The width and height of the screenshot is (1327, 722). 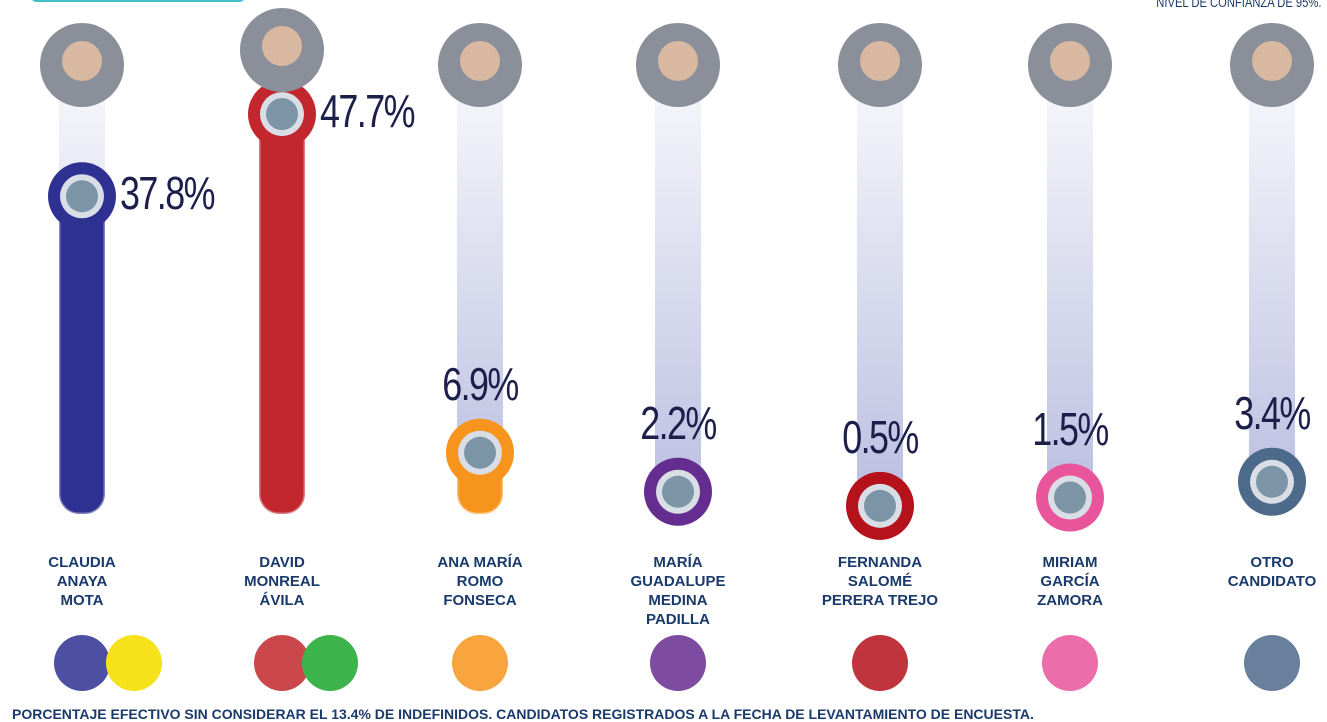 What do you see at coordinates (1272, 572) in the screenshot?
I see `candidate-name: OTRO CANDIDATO` at bounding box center [1272, 572].